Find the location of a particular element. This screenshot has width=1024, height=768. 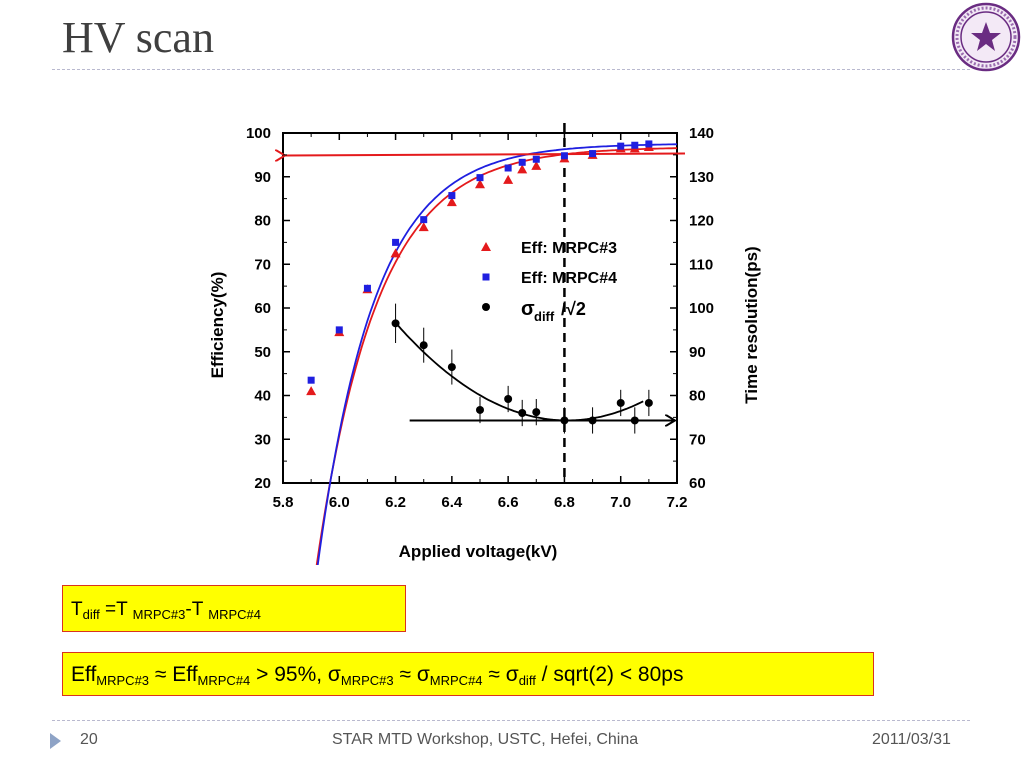

eq1-t-sub: diff is located at coordinates (91, 614).